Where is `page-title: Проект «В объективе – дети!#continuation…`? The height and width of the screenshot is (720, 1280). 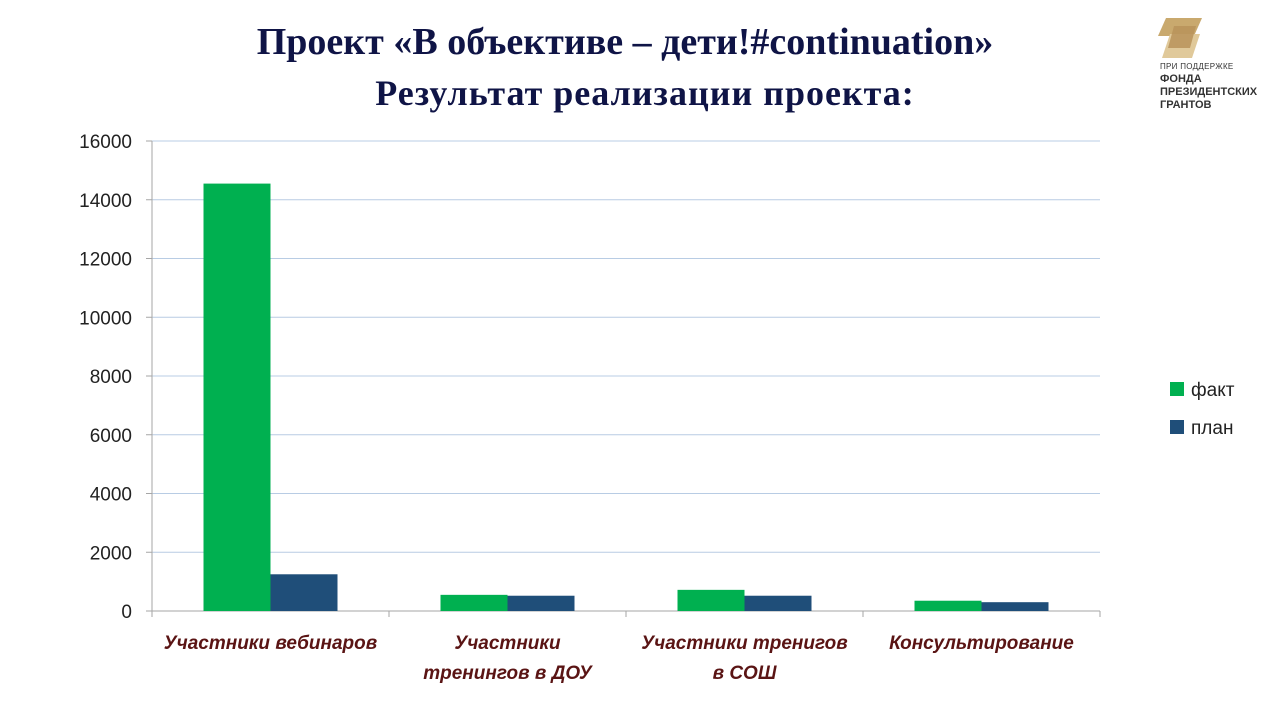
page-title: Проект «В объективе – дети!#continuation… is located at coordinates (625, 42).